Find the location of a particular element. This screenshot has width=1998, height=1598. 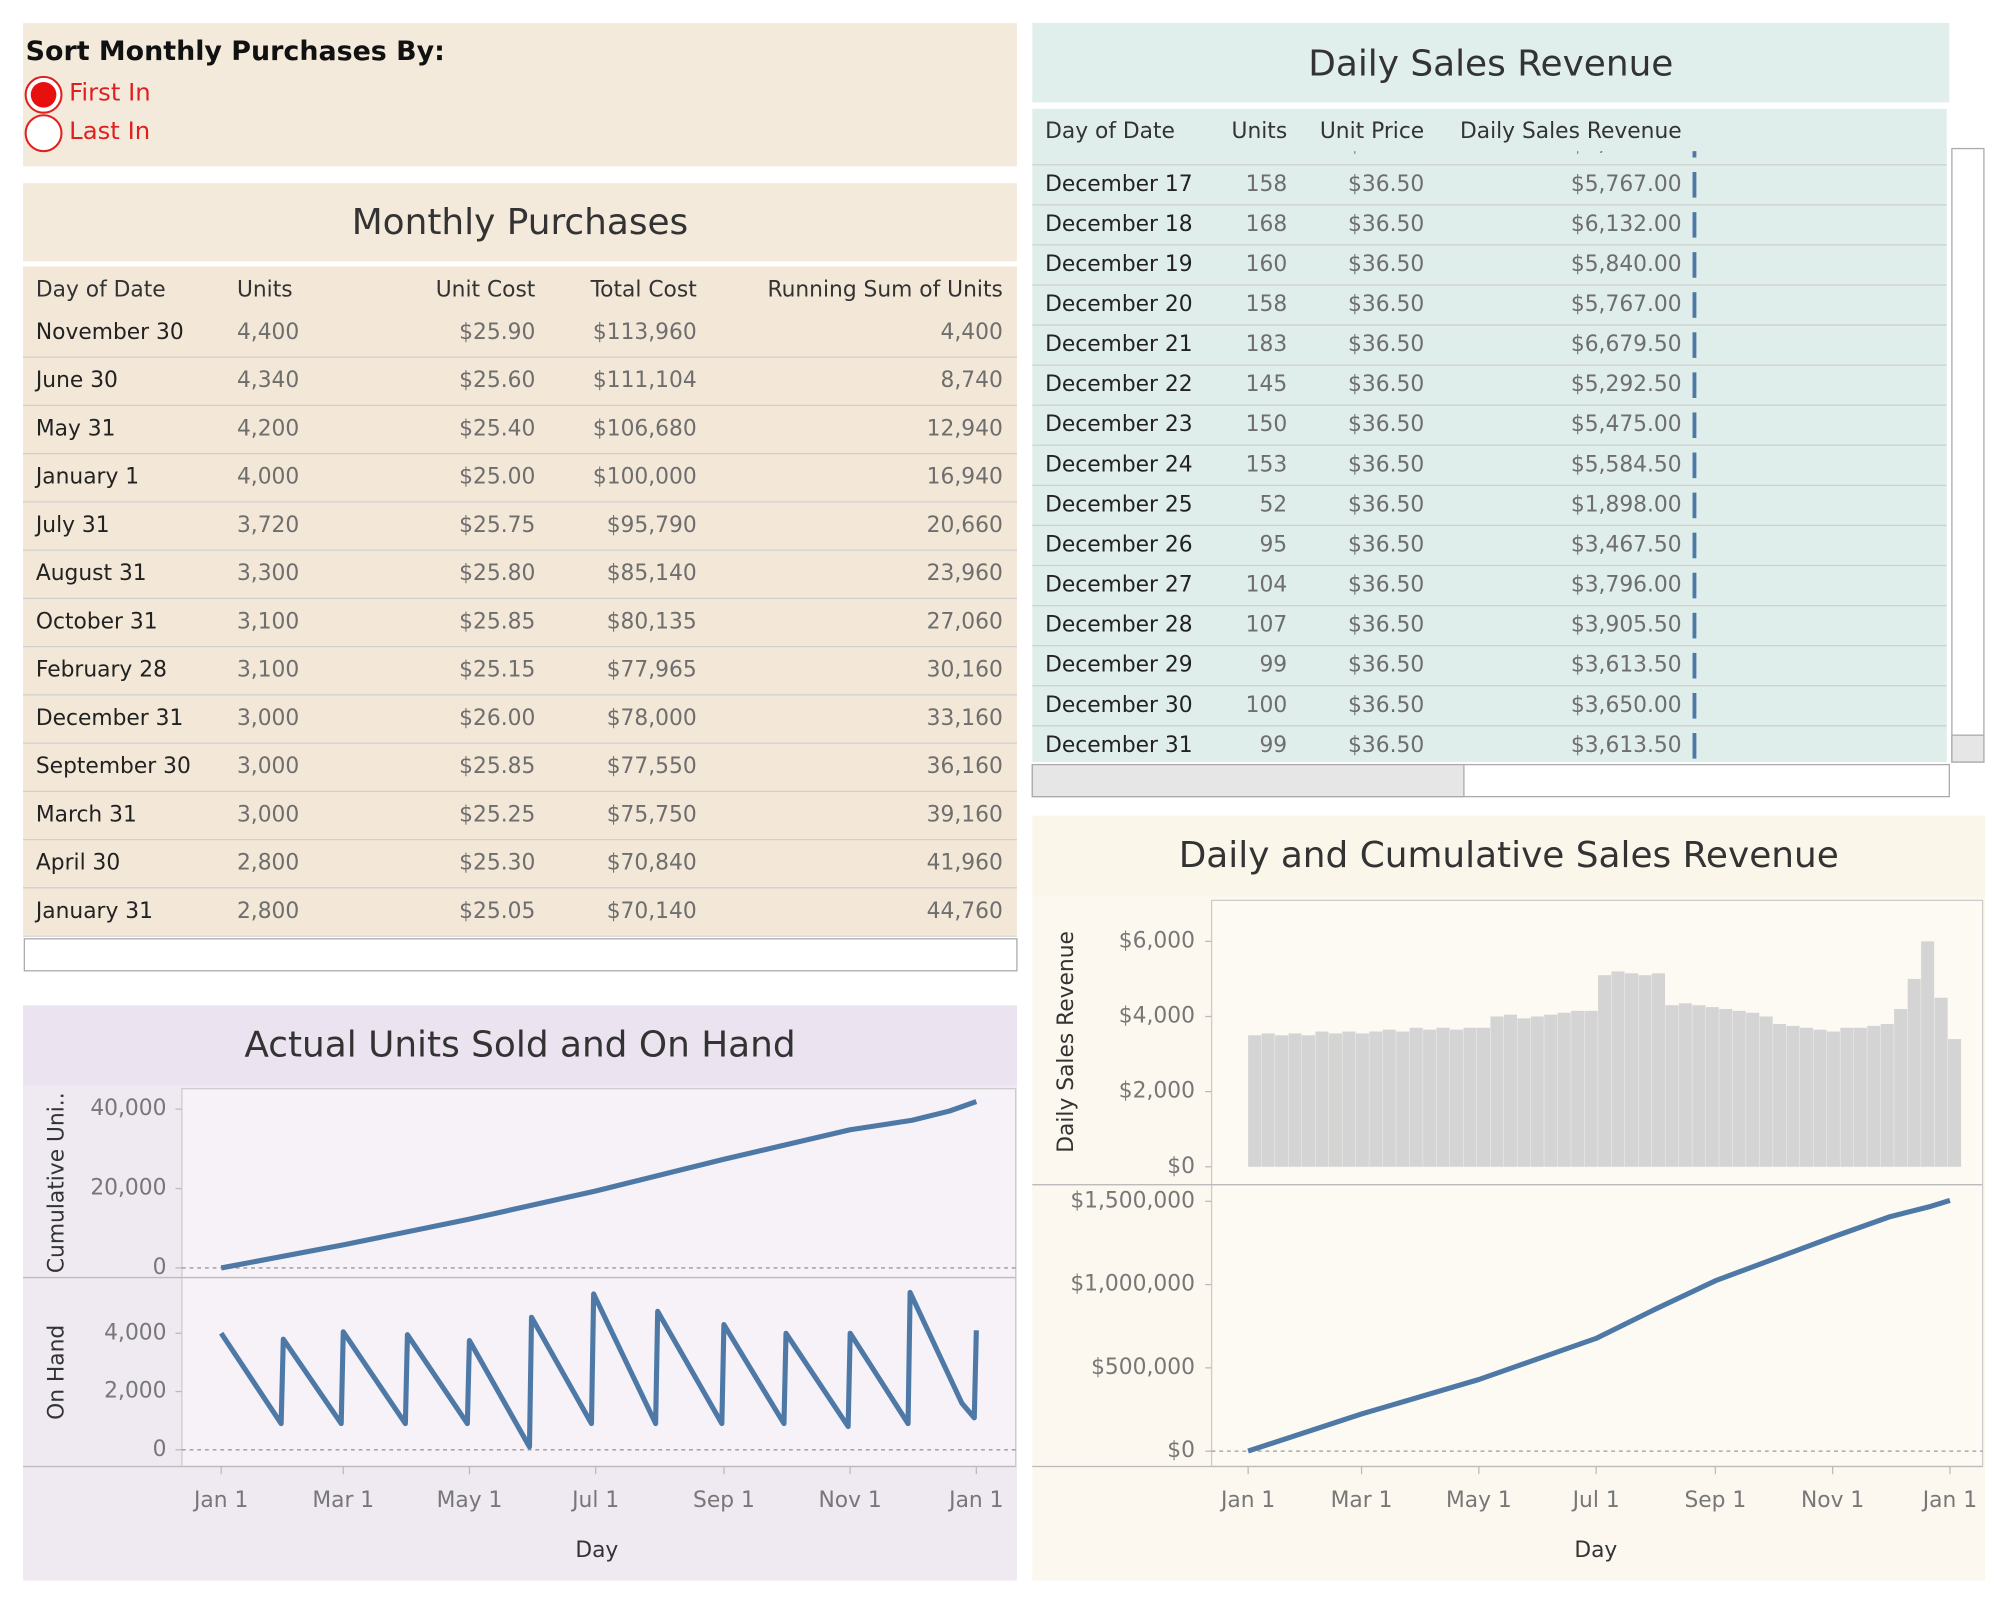

table-cell: December 31 is located at coordinates (1118, 745).